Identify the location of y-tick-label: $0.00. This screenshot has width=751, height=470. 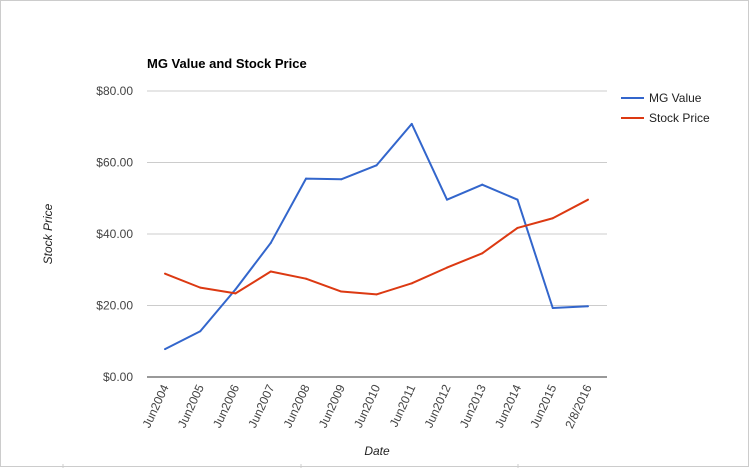
(118, 377).